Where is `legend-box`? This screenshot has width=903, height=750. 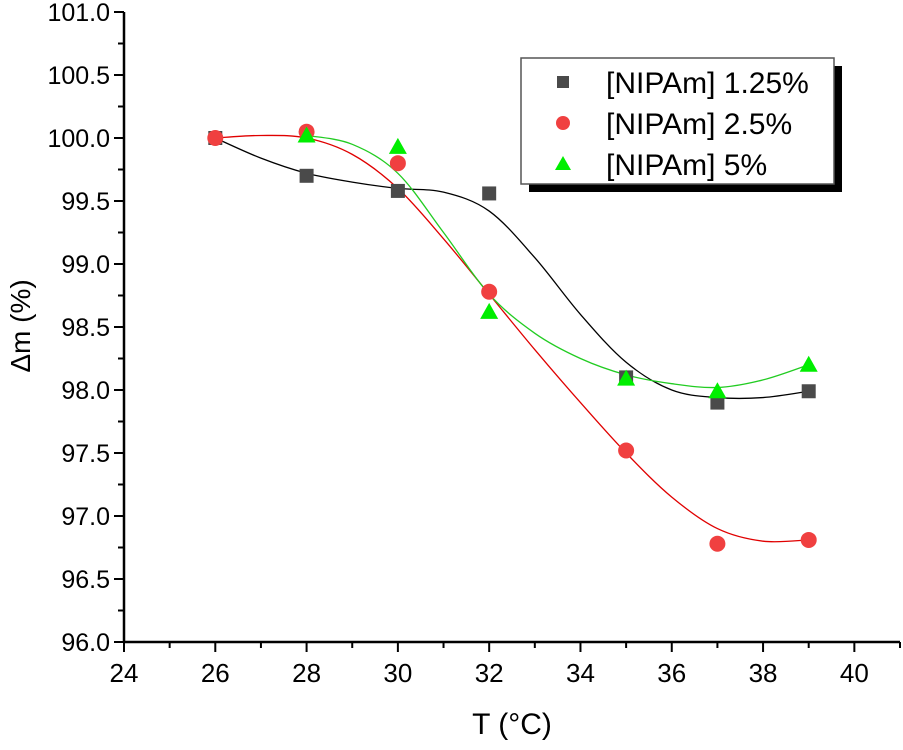 legend-box is located at coordinates (677, 121).